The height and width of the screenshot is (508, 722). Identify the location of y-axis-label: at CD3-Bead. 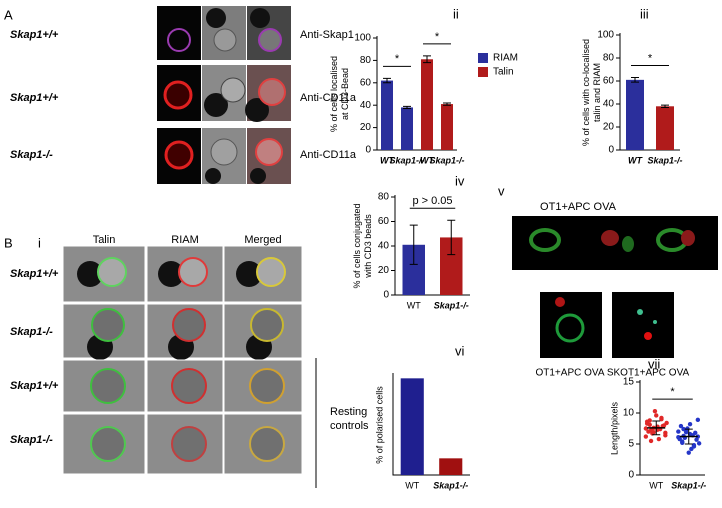
(345, 94).